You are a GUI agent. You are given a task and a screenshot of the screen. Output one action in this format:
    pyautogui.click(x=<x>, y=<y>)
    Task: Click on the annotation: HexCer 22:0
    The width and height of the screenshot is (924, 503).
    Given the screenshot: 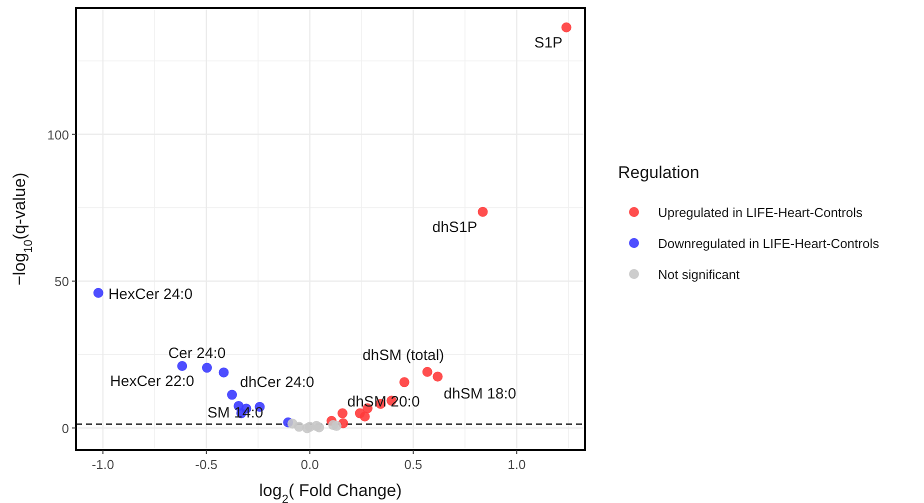 What is the action you would take?
    pyautogui.click(x=152, y=381)
    